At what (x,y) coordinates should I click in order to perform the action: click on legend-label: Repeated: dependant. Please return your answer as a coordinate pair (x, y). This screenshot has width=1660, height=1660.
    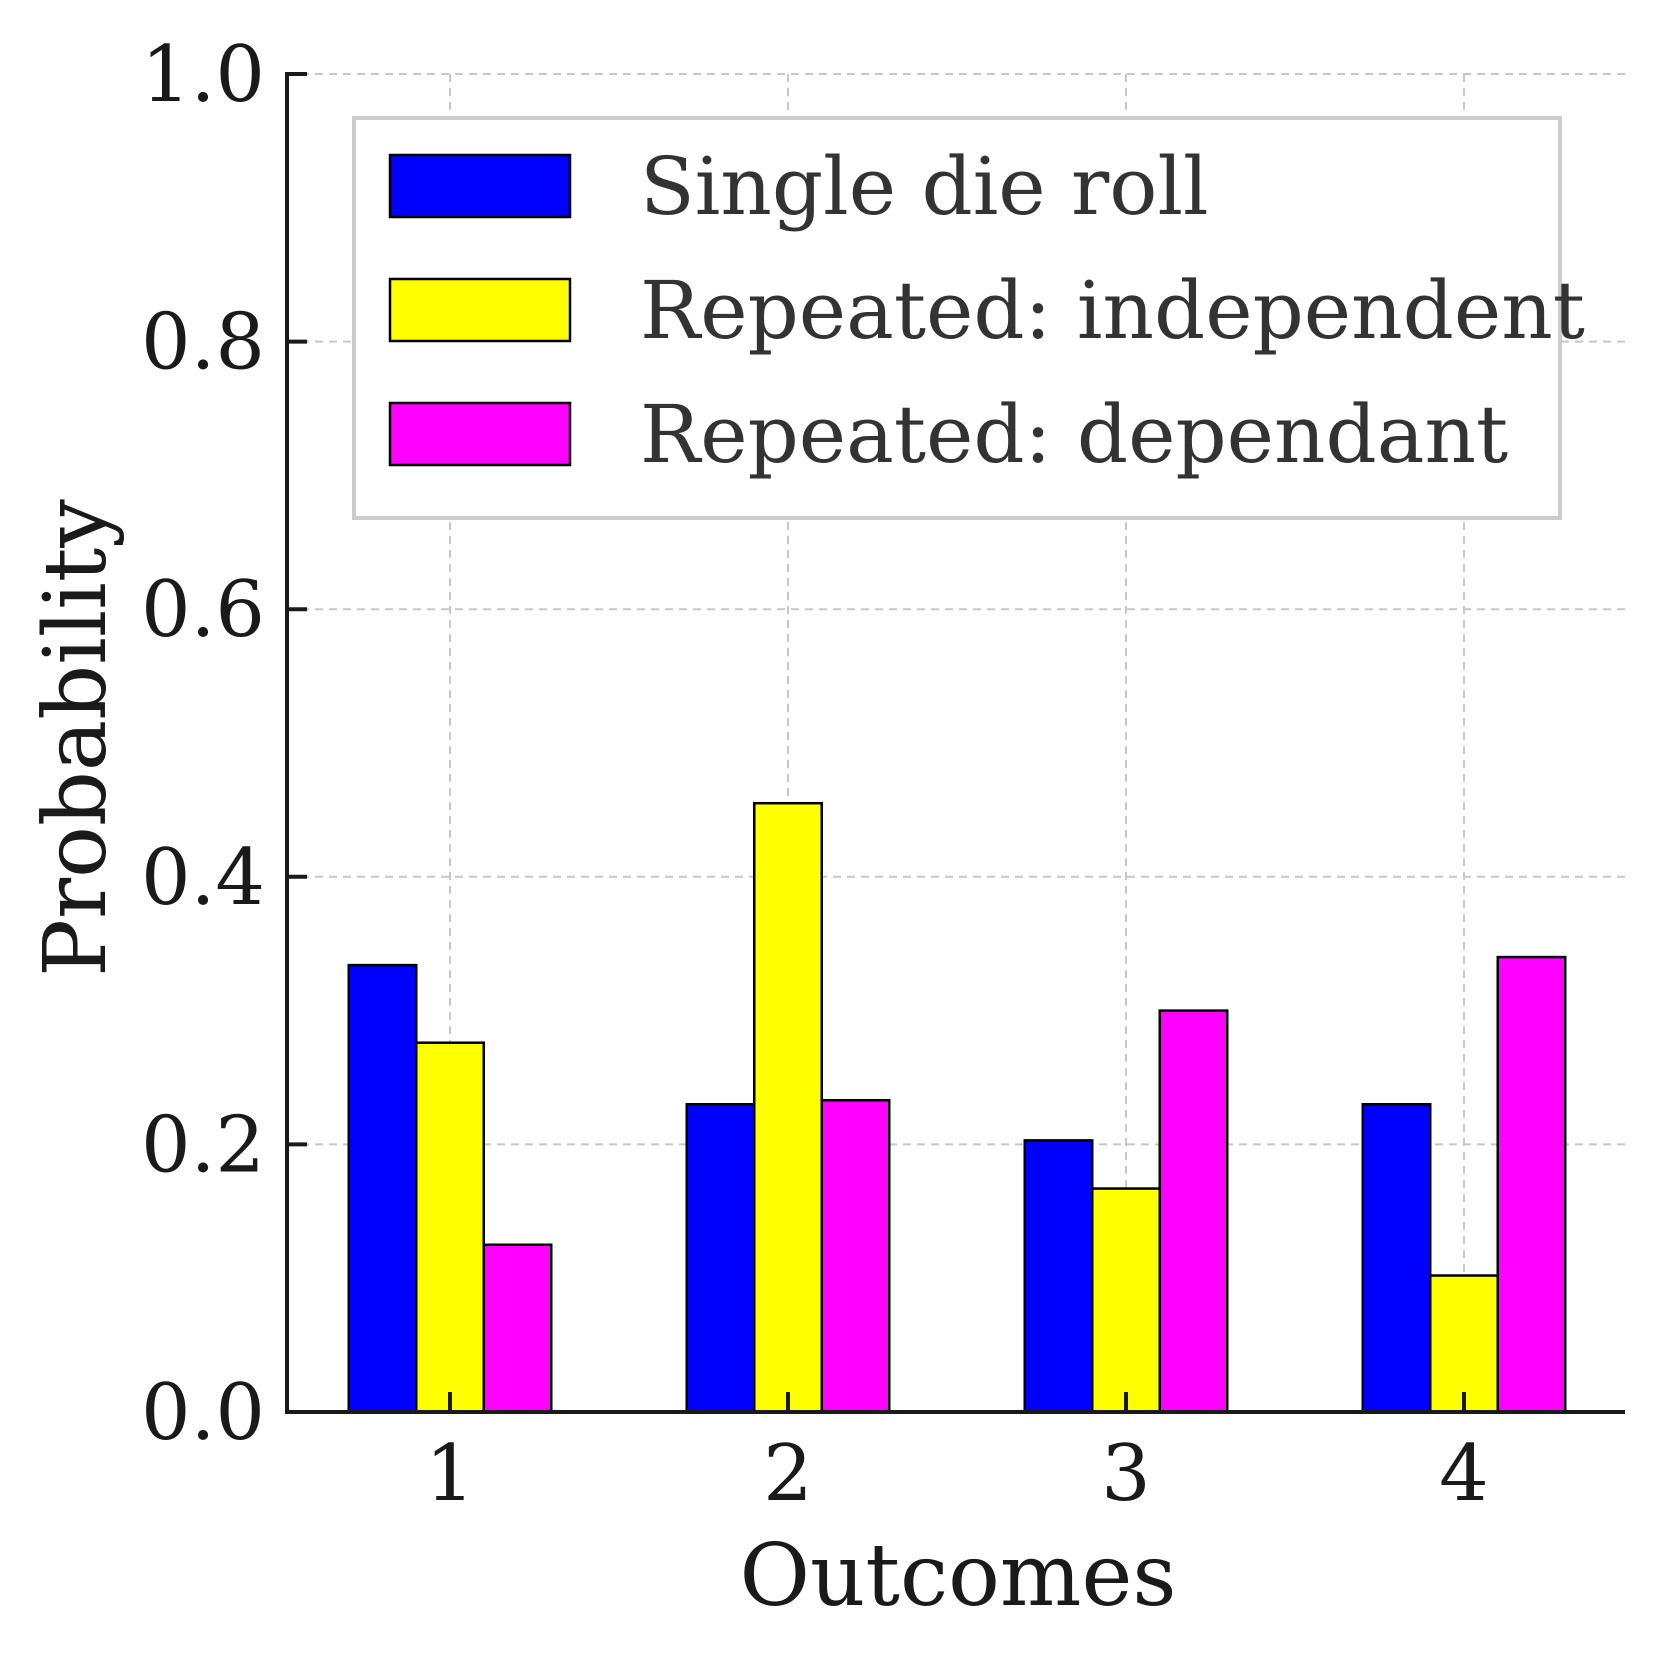
    Looking at the image, I should click on (1074, 434).